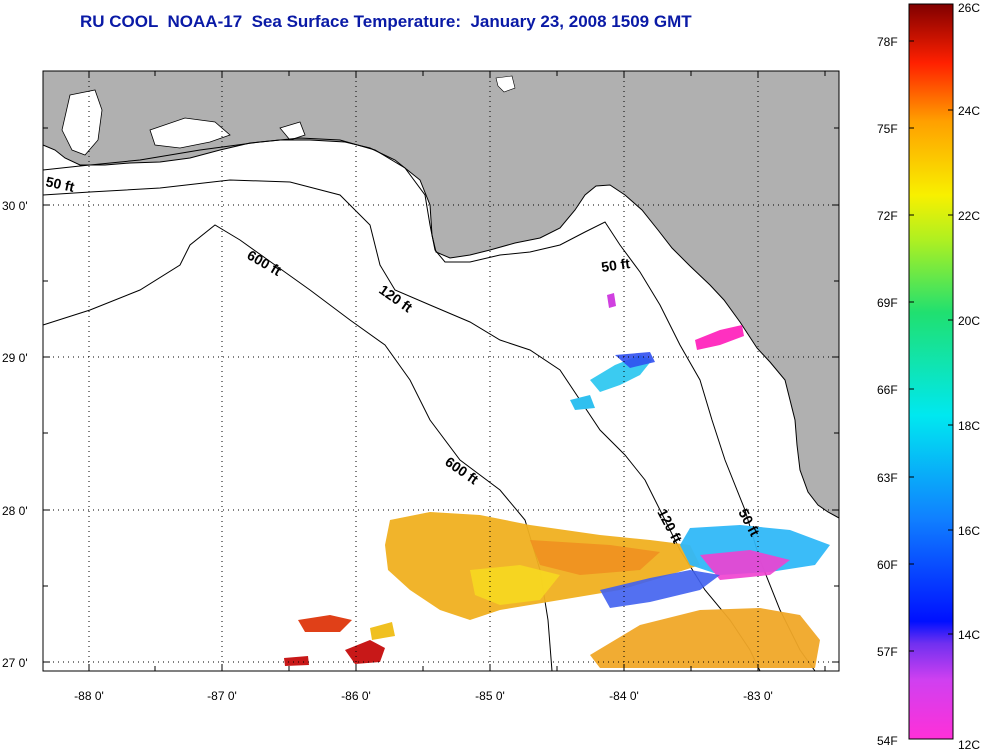 The height and width of the screenshot is (754, 992). I want to click on colorbar-label-c: 24C, so click(969, 111).